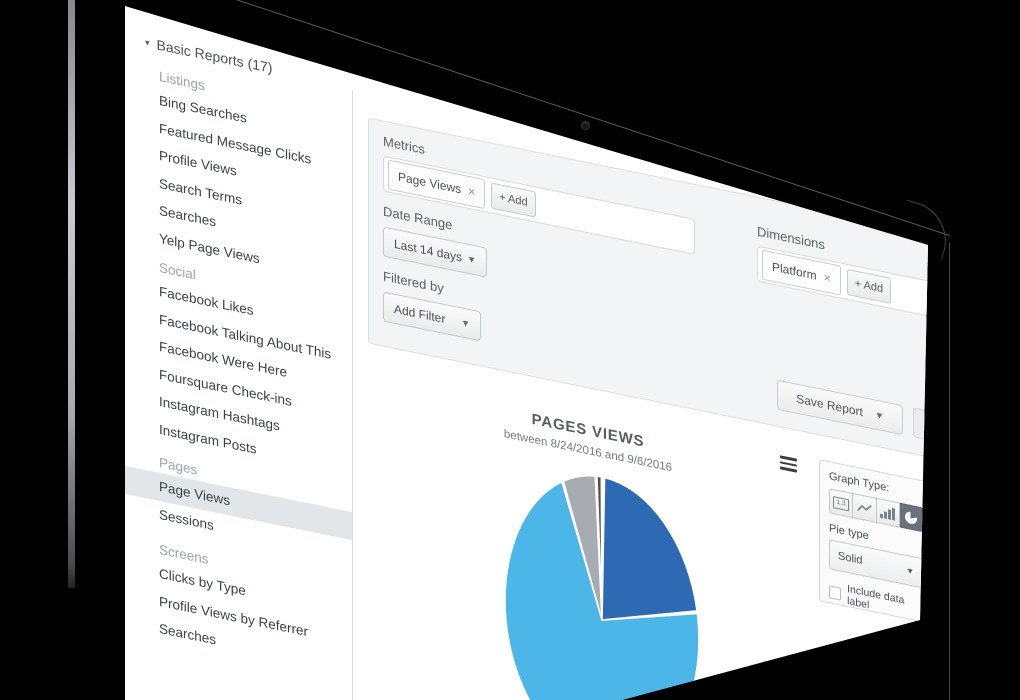 The height and width of the screenshot is (700, 1020). What do you see at coordinates (428, 250) in the screenshot?
I see `date-range-value: Last 14 days` at bounding box center [428, 250].